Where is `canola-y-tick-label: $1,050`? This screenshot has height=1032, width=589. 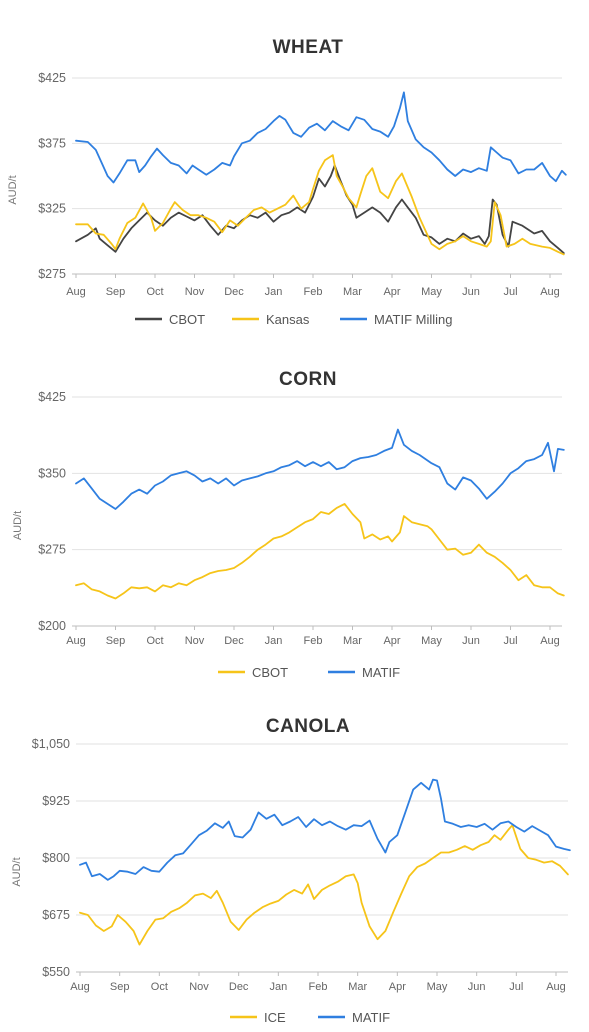
canola-y-tick-label: $1,050 is located at coordinates (51, 744).